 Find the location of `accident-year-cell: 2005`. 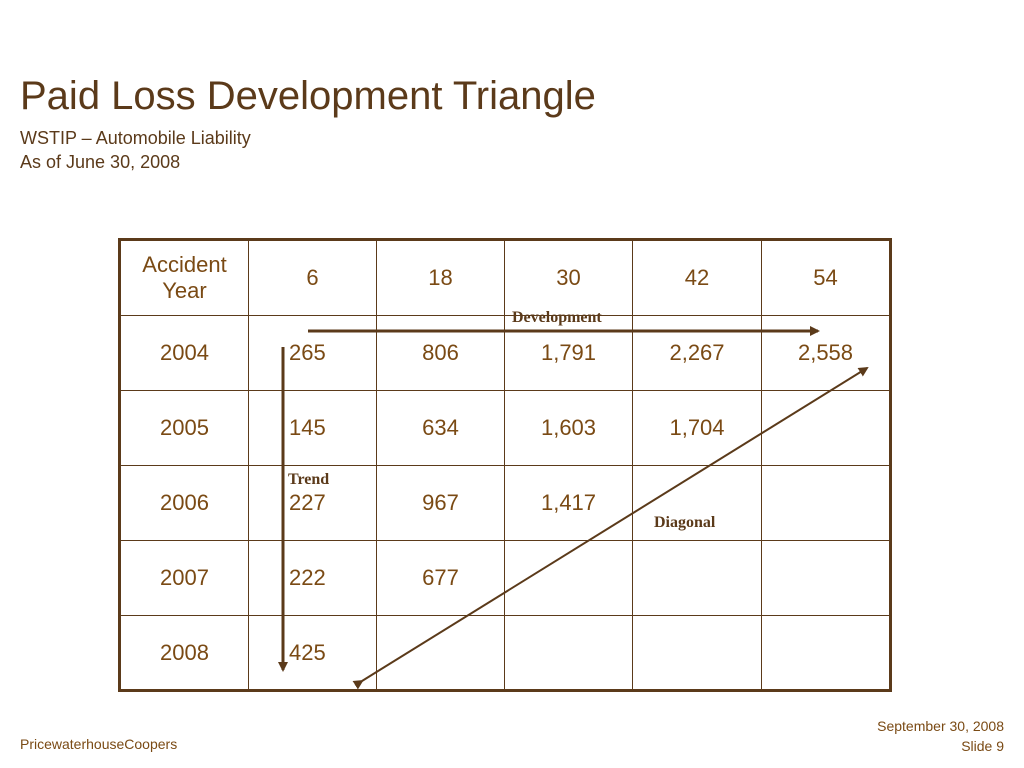

accident-year-cell: 2005 is located at coordinates (184, 428).